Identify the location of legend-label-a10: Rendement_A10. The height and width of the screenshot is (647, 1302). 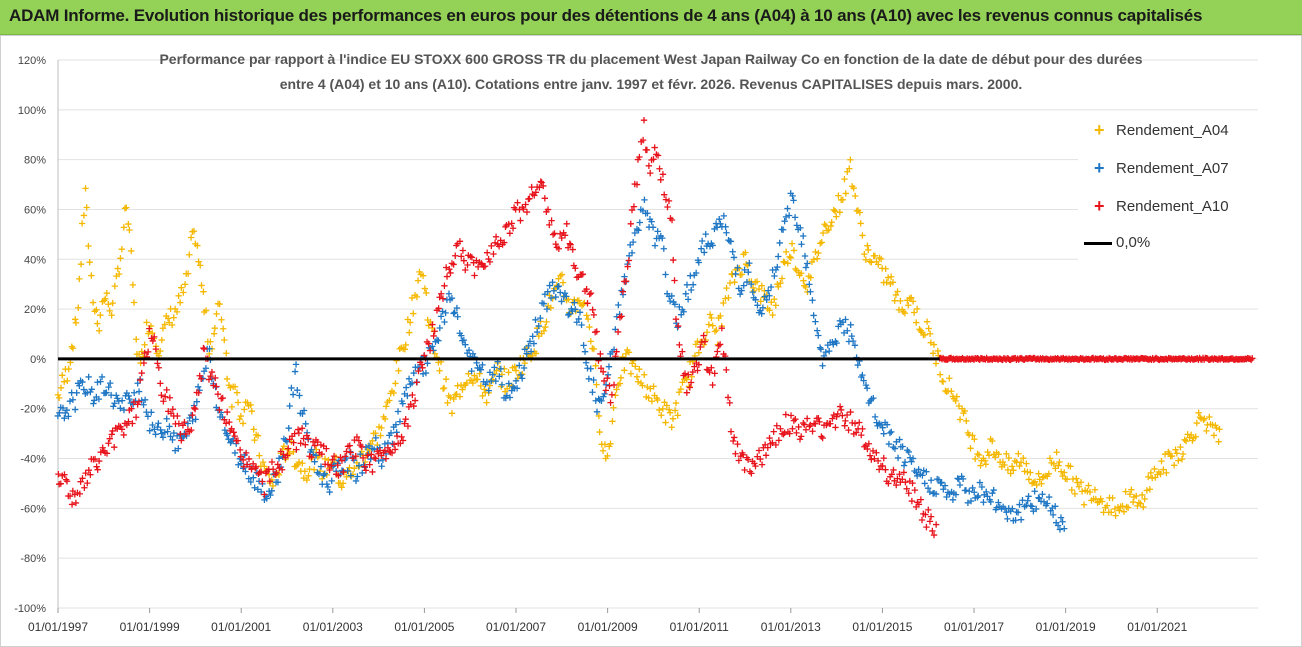
(1172, 206).